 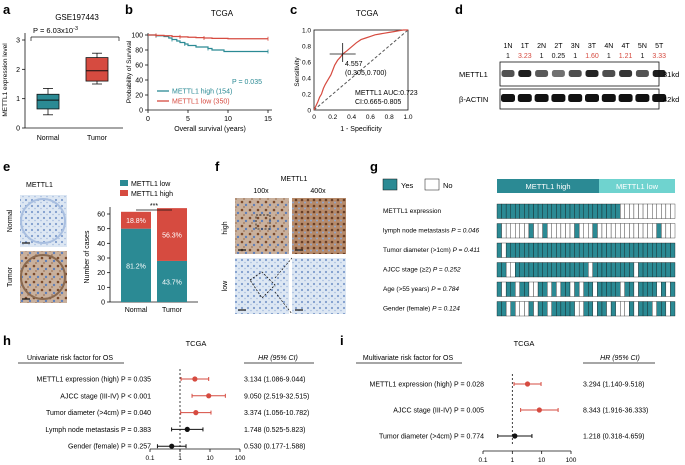 I want to click on panel-h-row-label: Tumor diameter (>4cm) P = 0.040, so click(x=98, y=413).